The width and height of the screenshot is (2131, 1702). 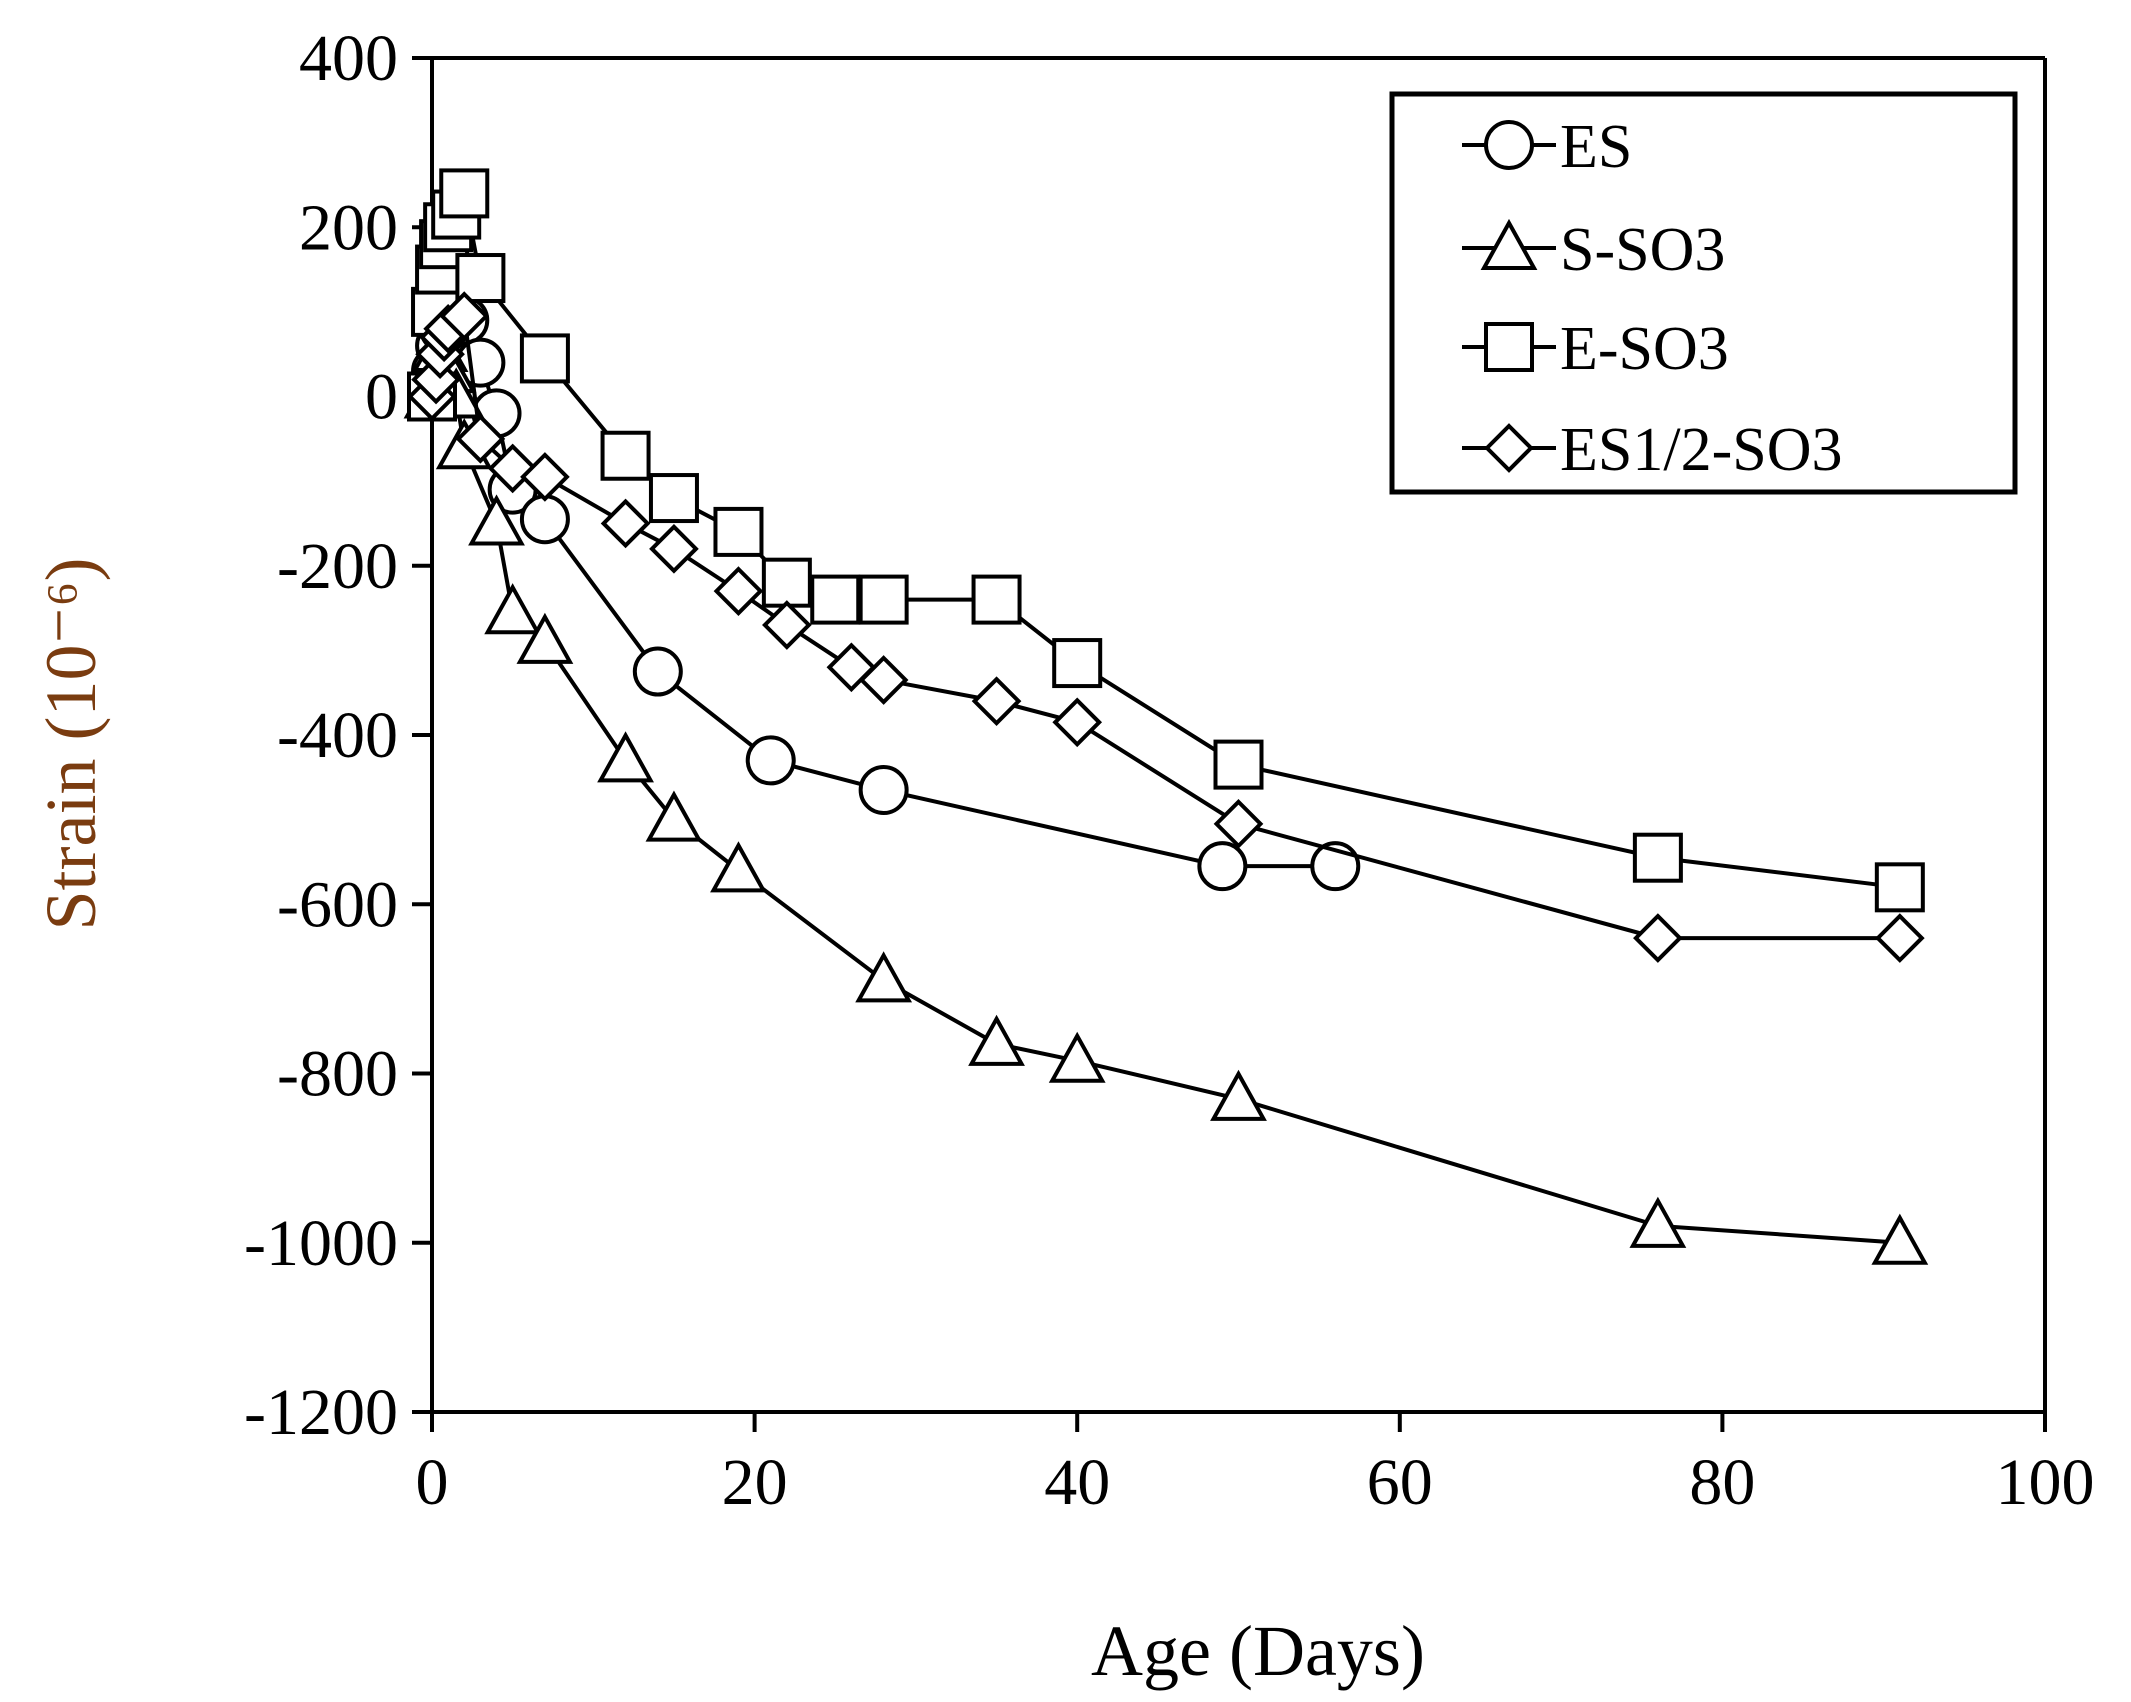 I want to click on y-axis-title: Strain (10⁻⁶), so click(x=71, y=743).